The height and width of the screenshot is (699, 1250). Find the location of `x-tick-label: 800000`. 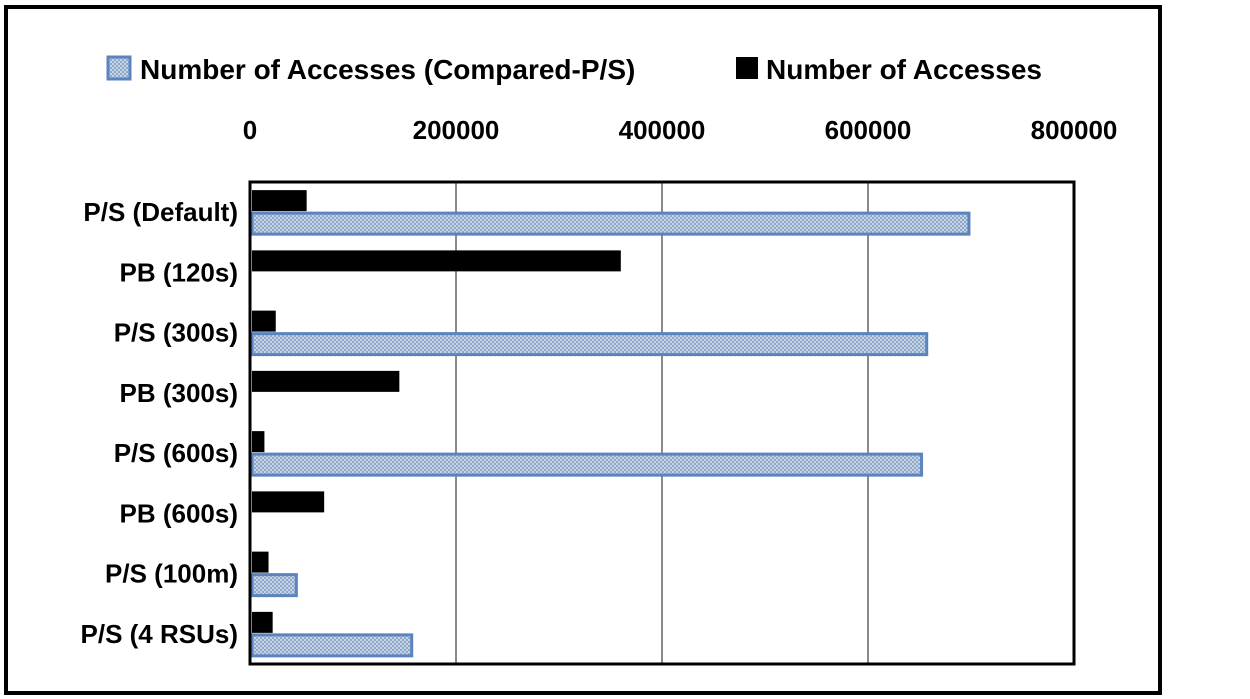

x-tick-label: 800000 is located at coordinates (1074, 130).